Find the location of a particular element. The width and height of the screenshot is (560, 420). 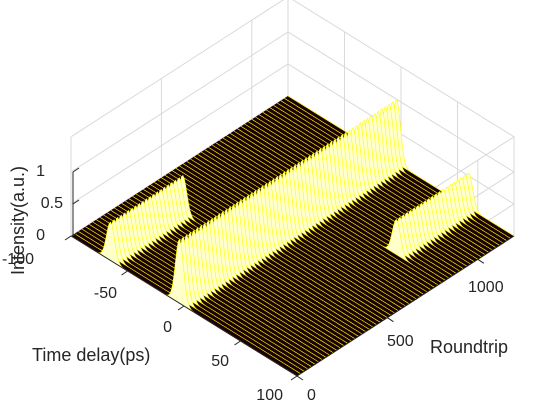

y-axis-label: Roundtrip is located at coordinates (469, 347).